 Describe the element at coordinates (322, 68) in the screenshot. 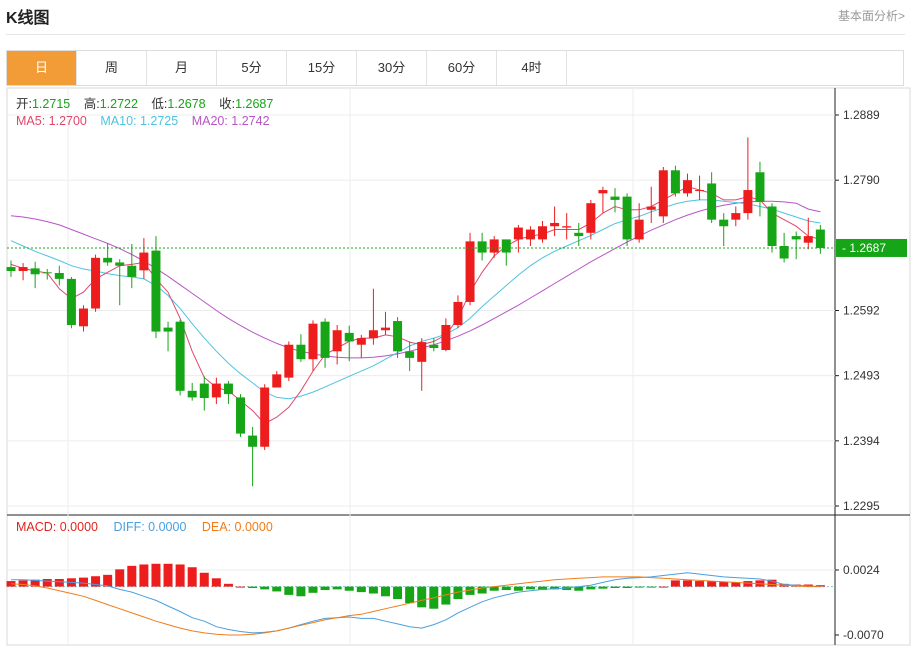

I see `tab-15min: 15分` at that location.